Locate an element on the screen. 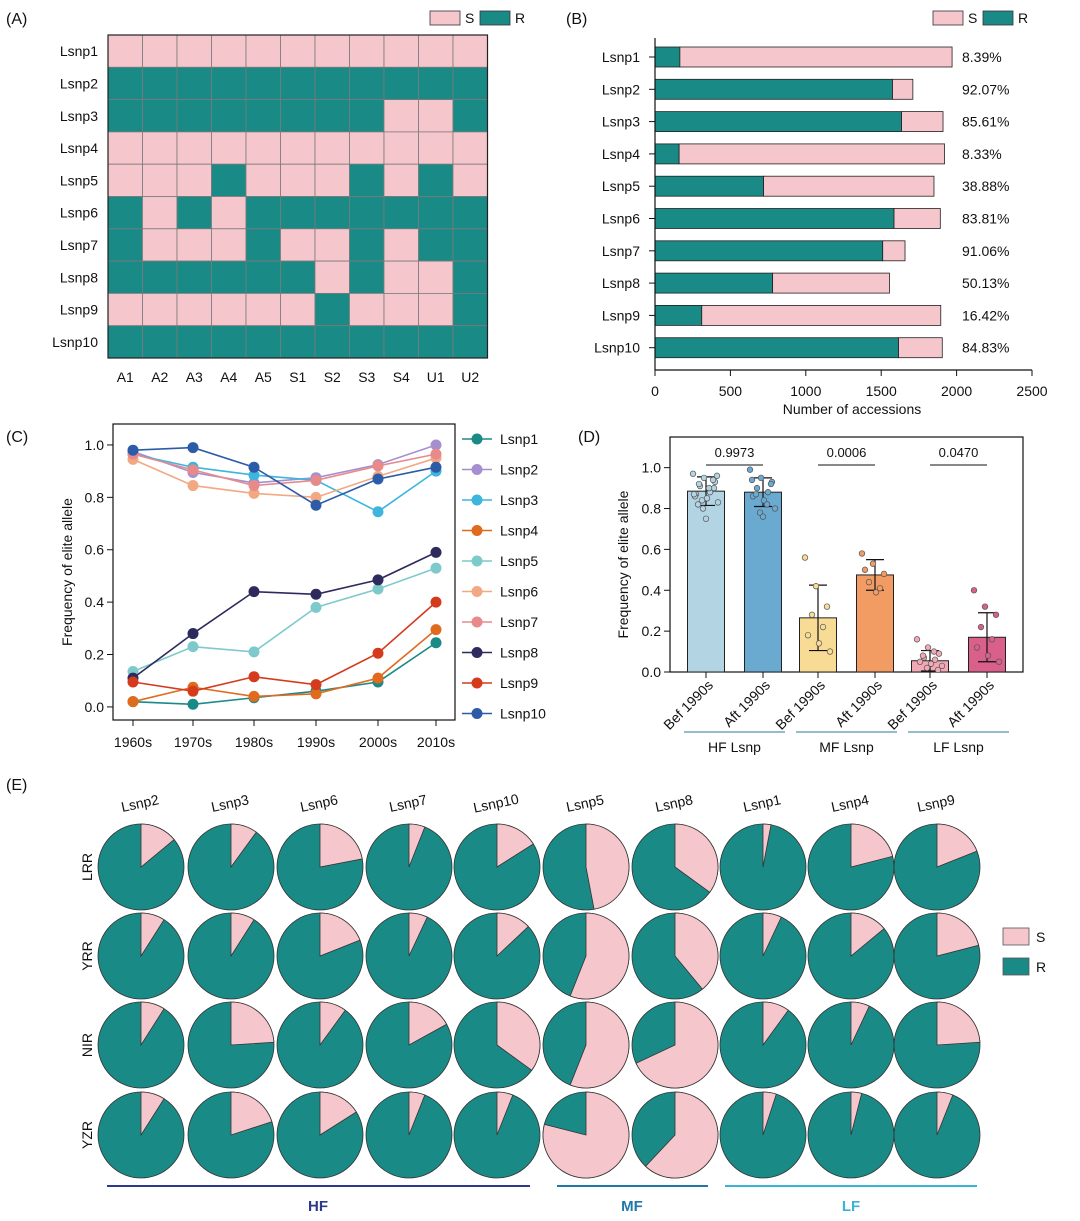 This screenshot has width=1080, height=1221. p-value: 0.0470 is located at coordinates (959, 452).